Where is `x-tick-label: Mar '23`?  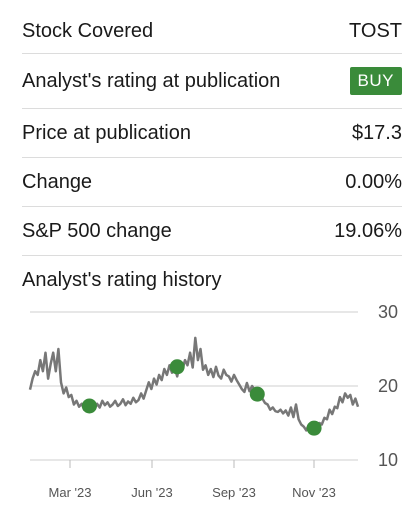
x-tick-label: Mar '23 is located at coordinates (70, 492).